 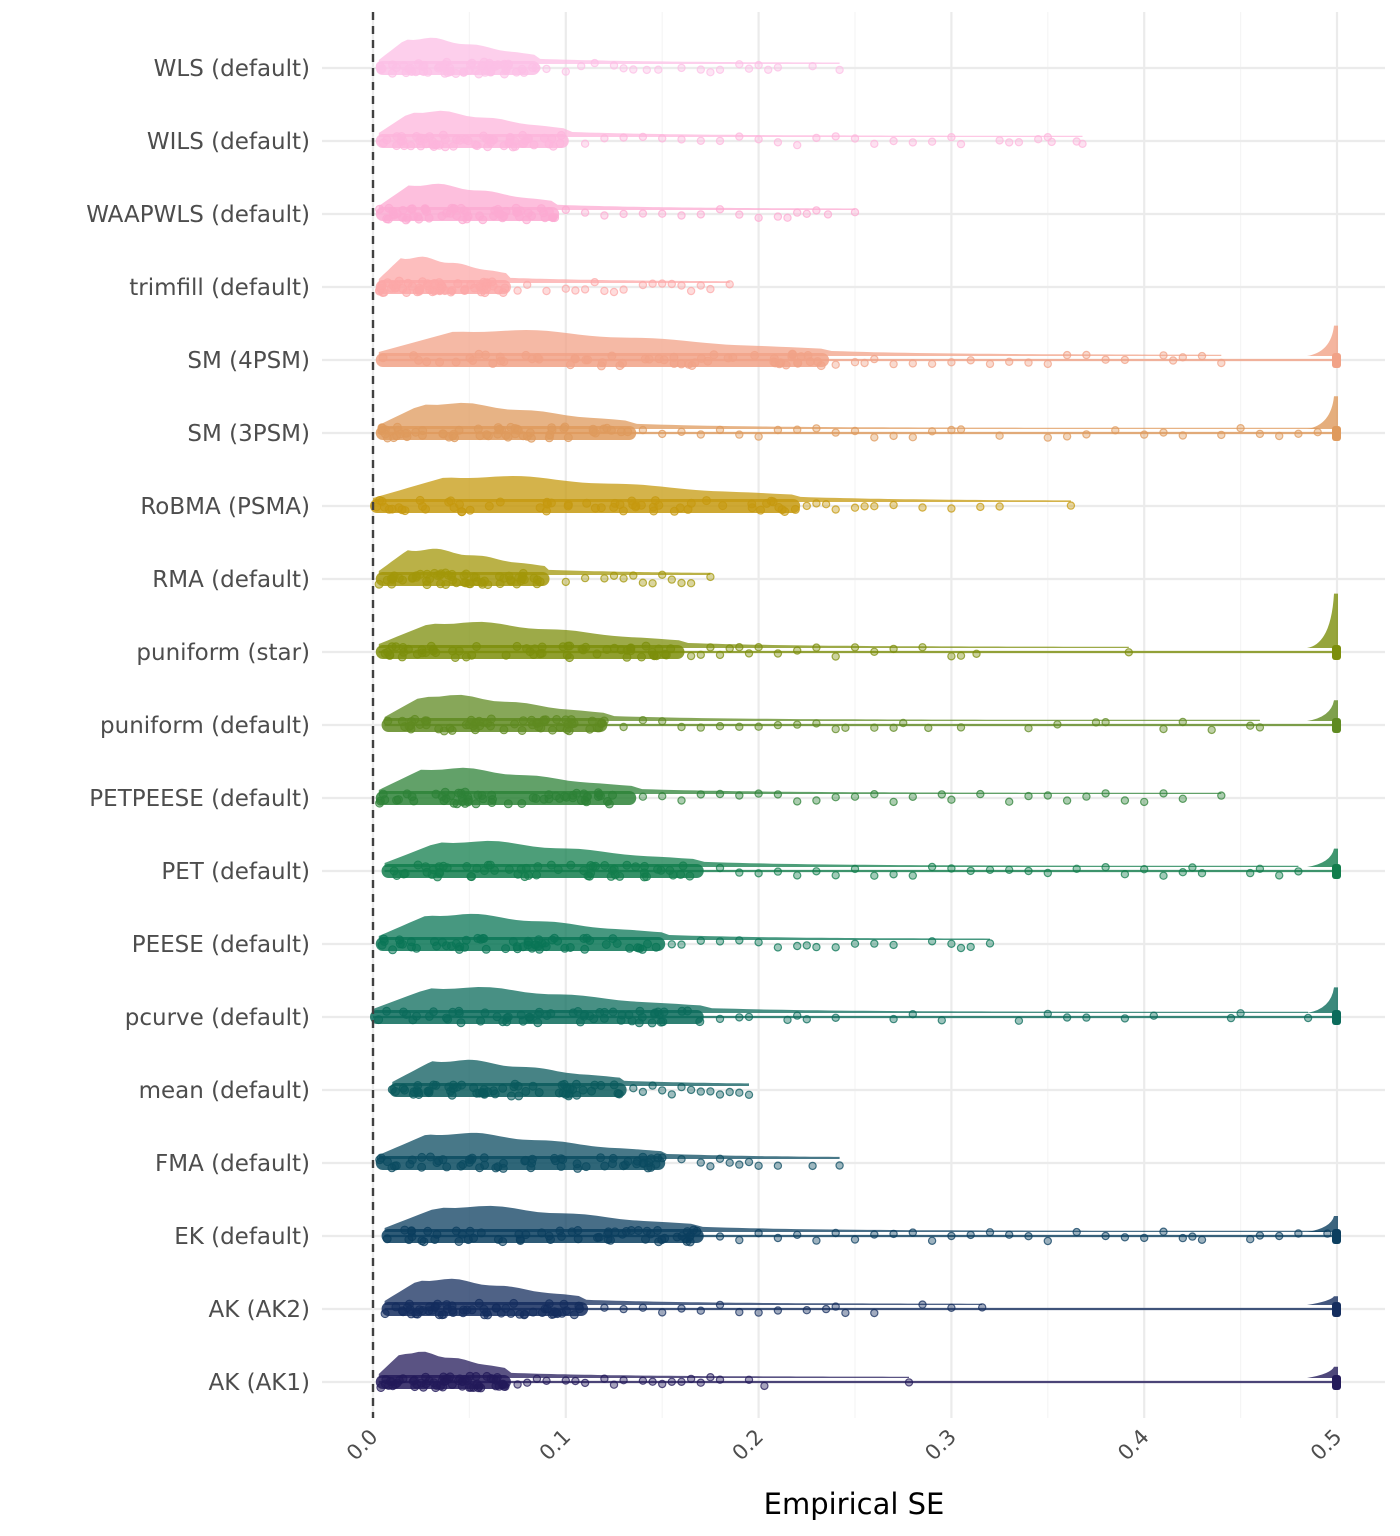 I want to click on density-spike, so click(x=1322, y=340).